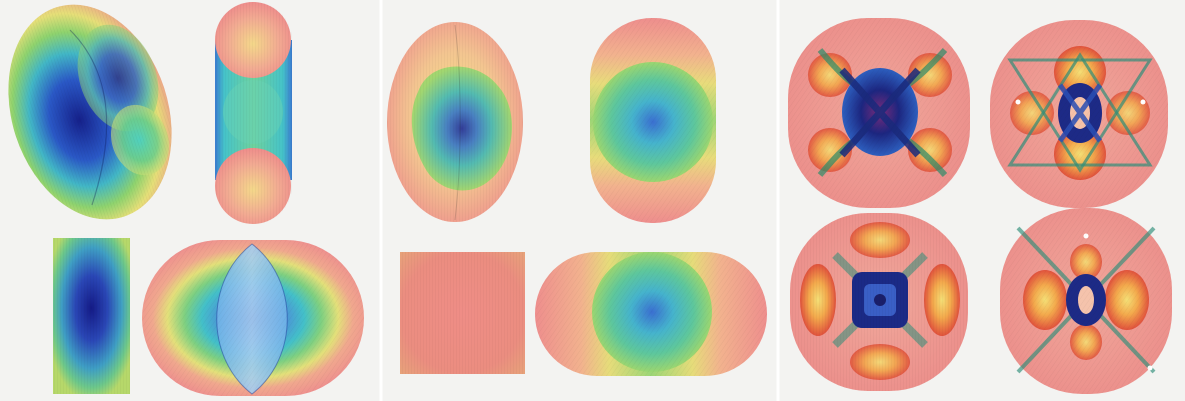  I want to click on blue-rectangle, so click(91, 316).